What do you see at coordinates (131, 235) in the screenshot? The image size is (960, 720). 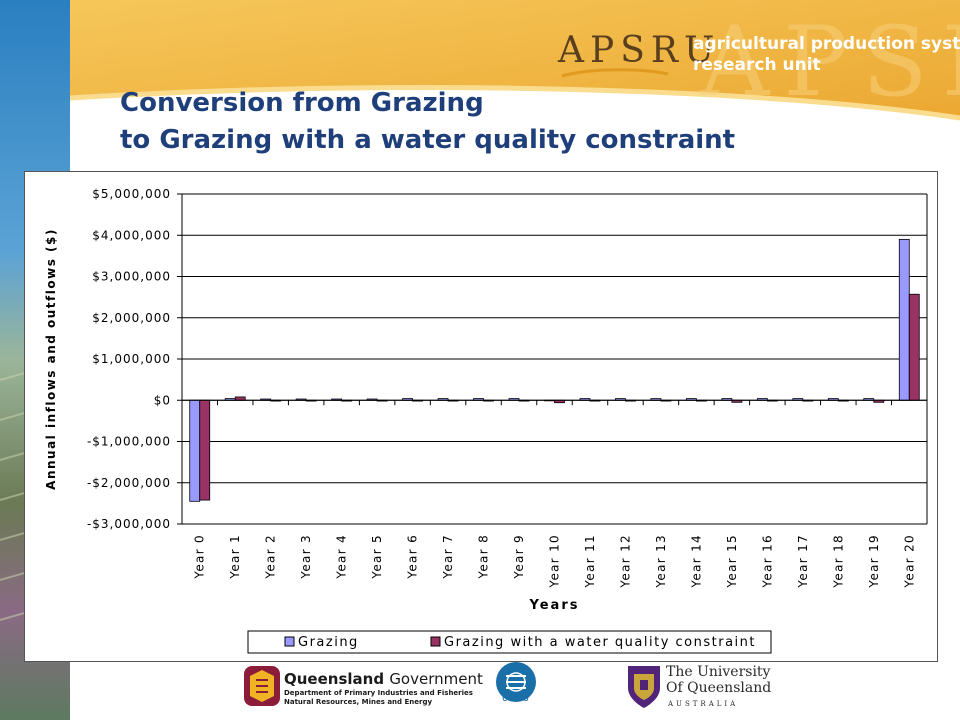 I see `y-tick-label: $4,000,000` at bounding box center [131, 235].